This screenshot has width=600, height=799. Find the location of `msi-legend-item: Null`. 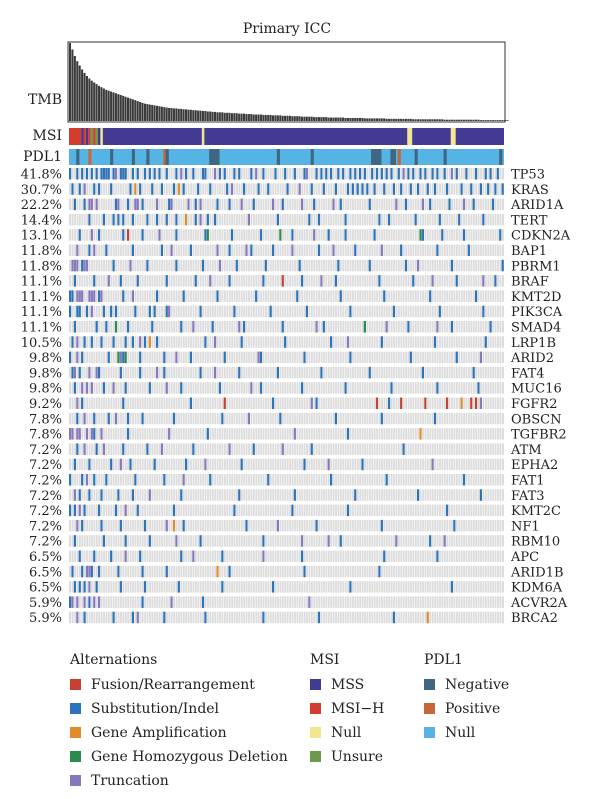

msi-legend-item: Null is located at coordinates (347, 733).